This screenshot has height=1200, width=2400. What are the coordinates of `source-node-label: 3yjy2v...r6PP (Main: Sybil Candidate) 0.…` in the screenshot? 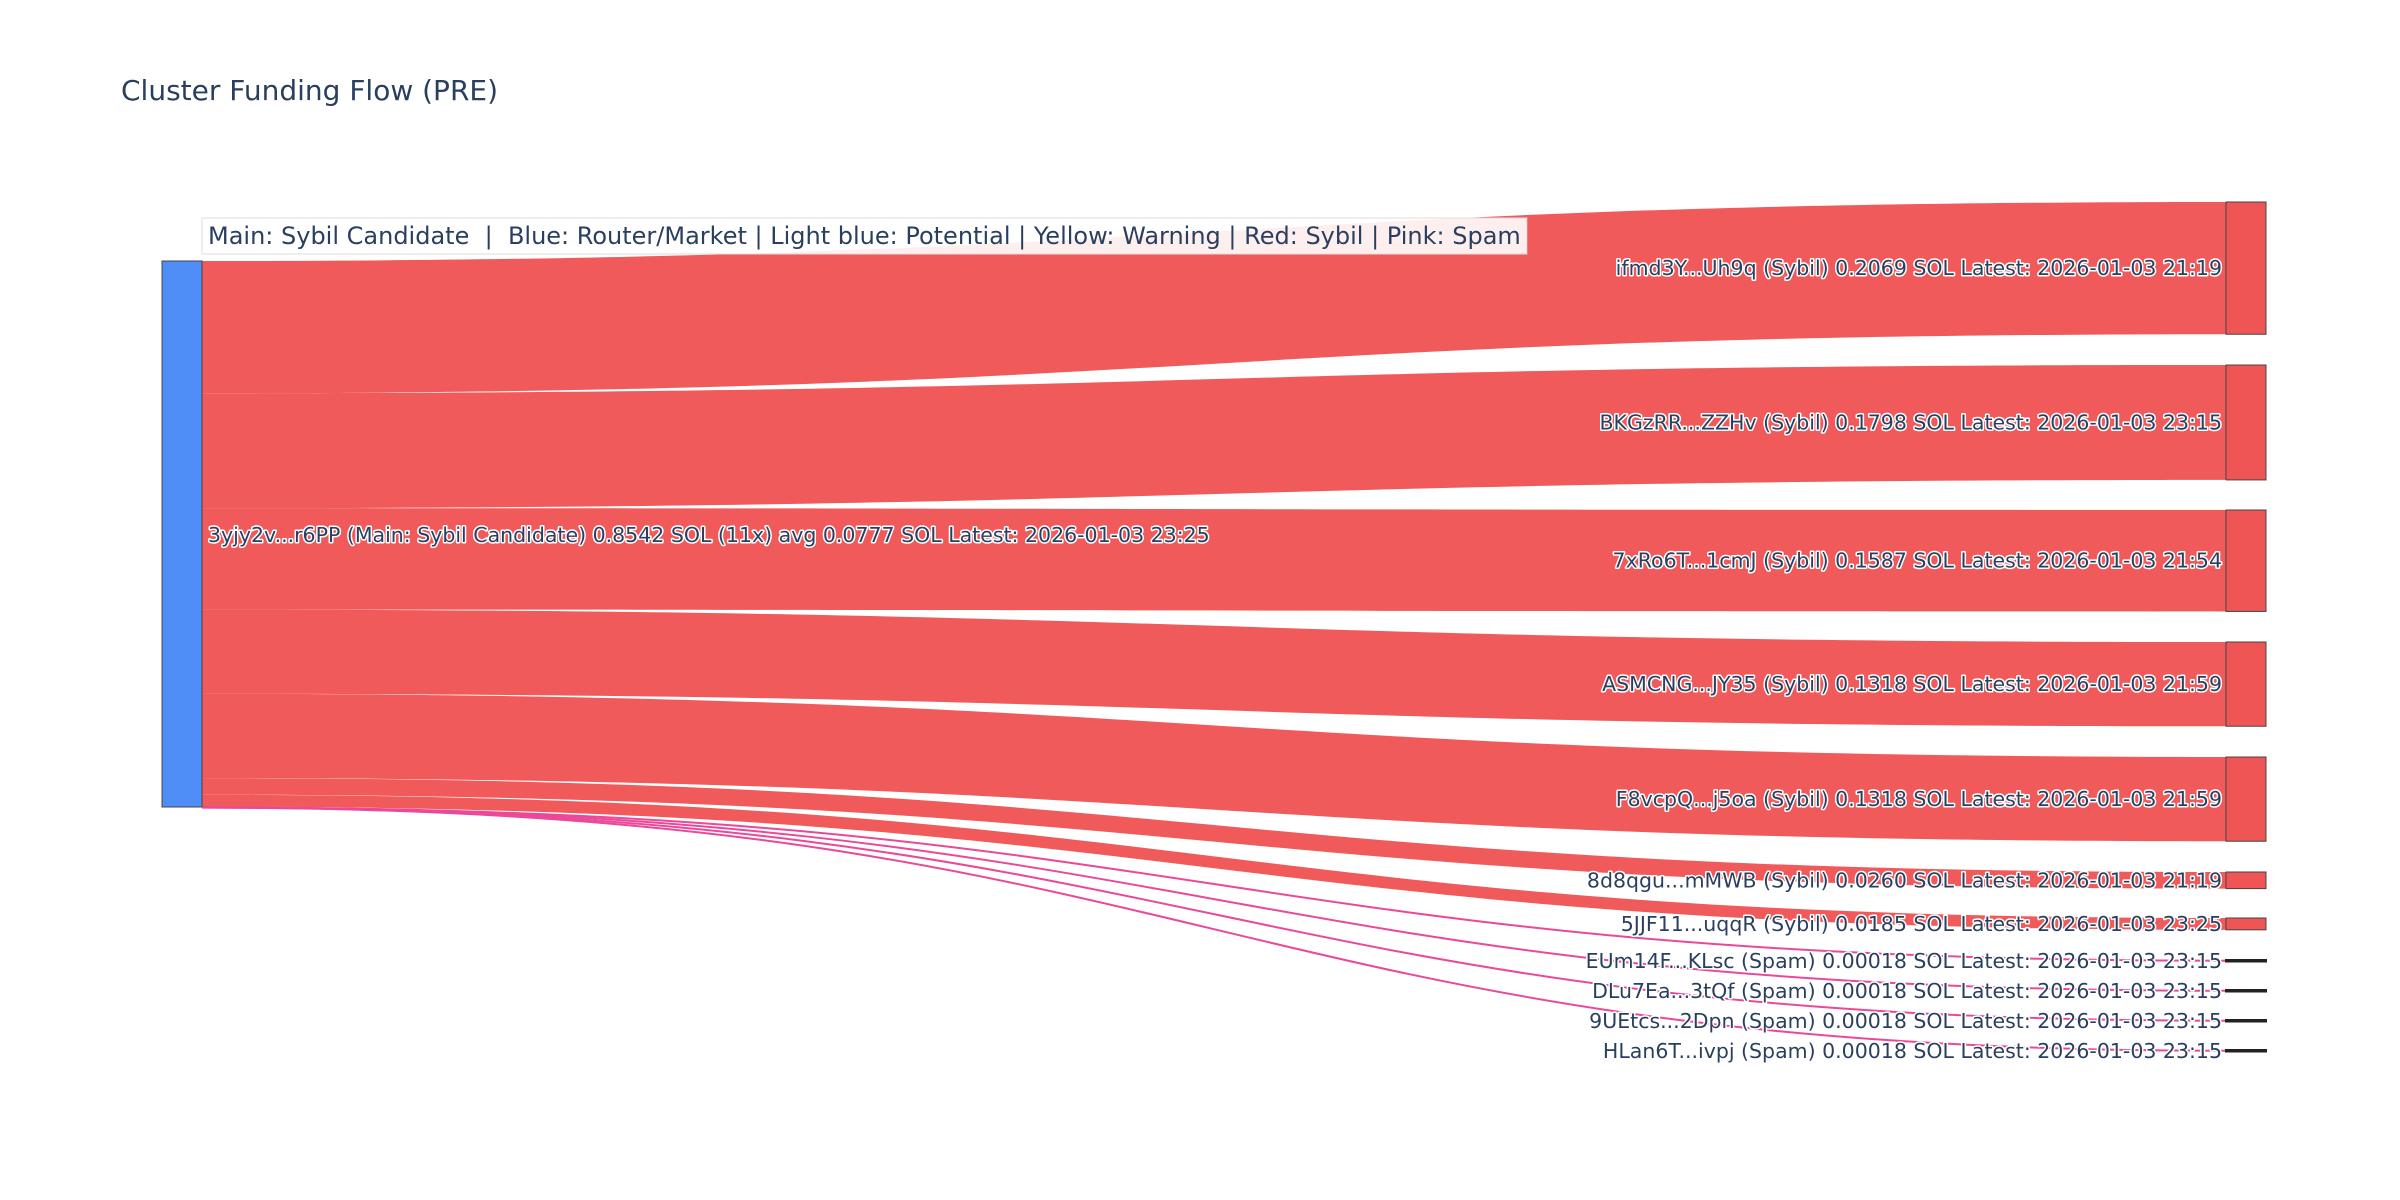 It's located at (709, 535).